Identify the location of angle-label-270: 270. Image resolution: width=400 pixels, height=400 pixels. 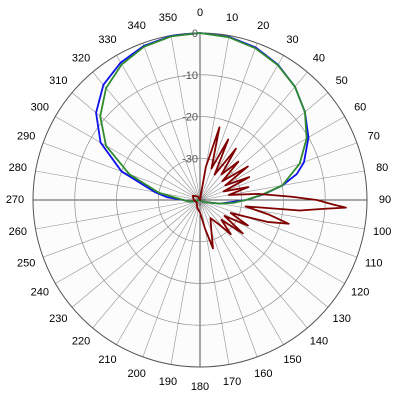
(15, 200).